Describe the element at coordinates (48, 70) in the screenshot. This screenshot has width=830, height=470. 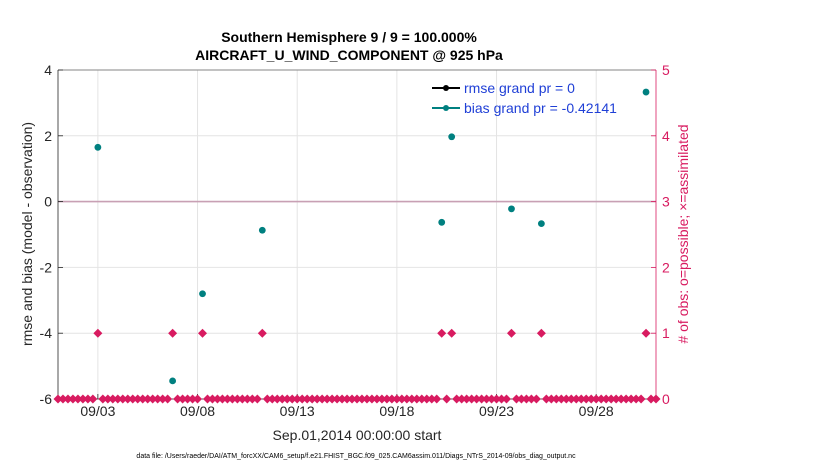
I see `y-tick-label: 4` at that location.